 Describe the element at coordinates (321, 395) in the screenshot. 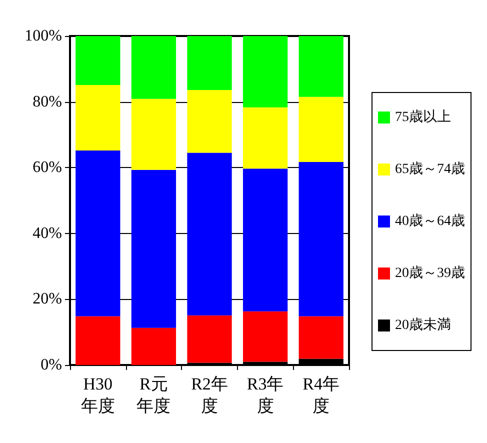

I see `x-tick-label: R4年度` at that location.